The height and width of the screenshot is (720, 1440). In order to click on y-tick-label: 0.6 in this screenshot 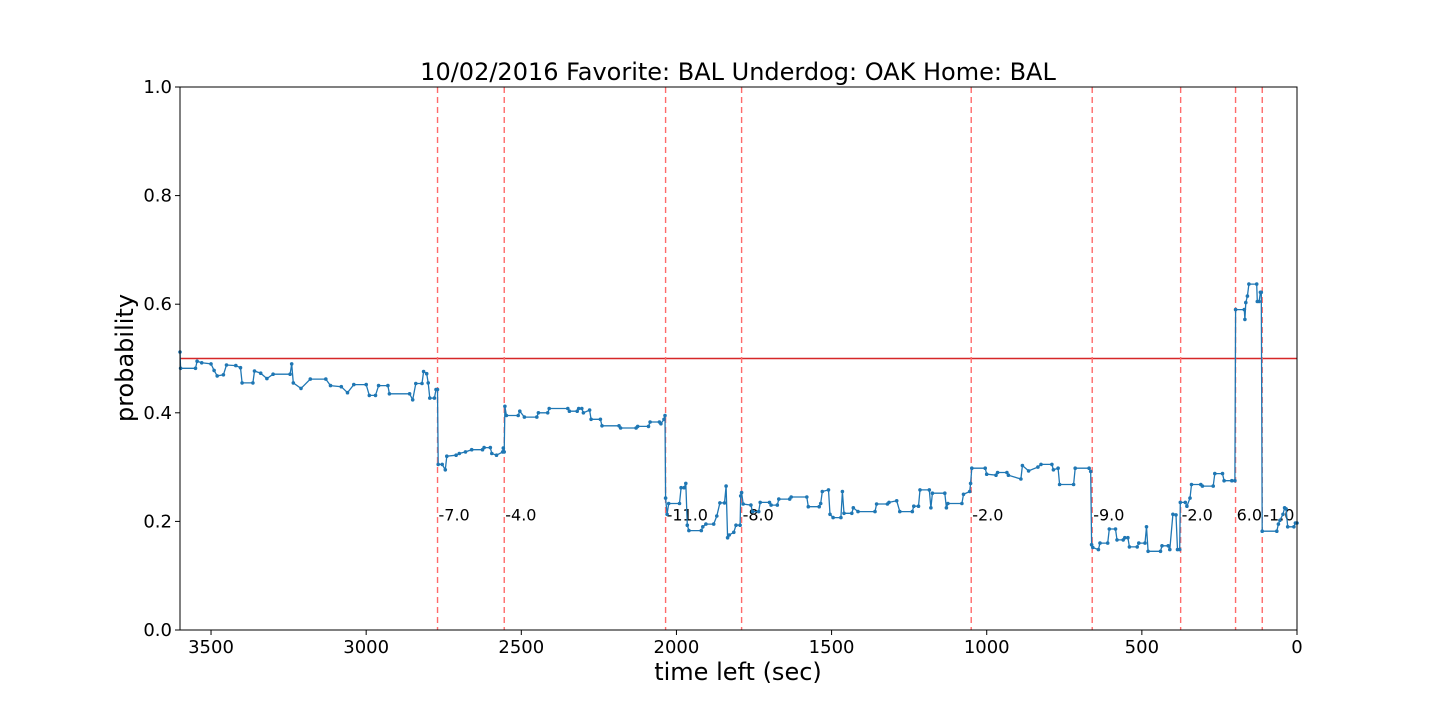, I will do `click(157, 304)`.